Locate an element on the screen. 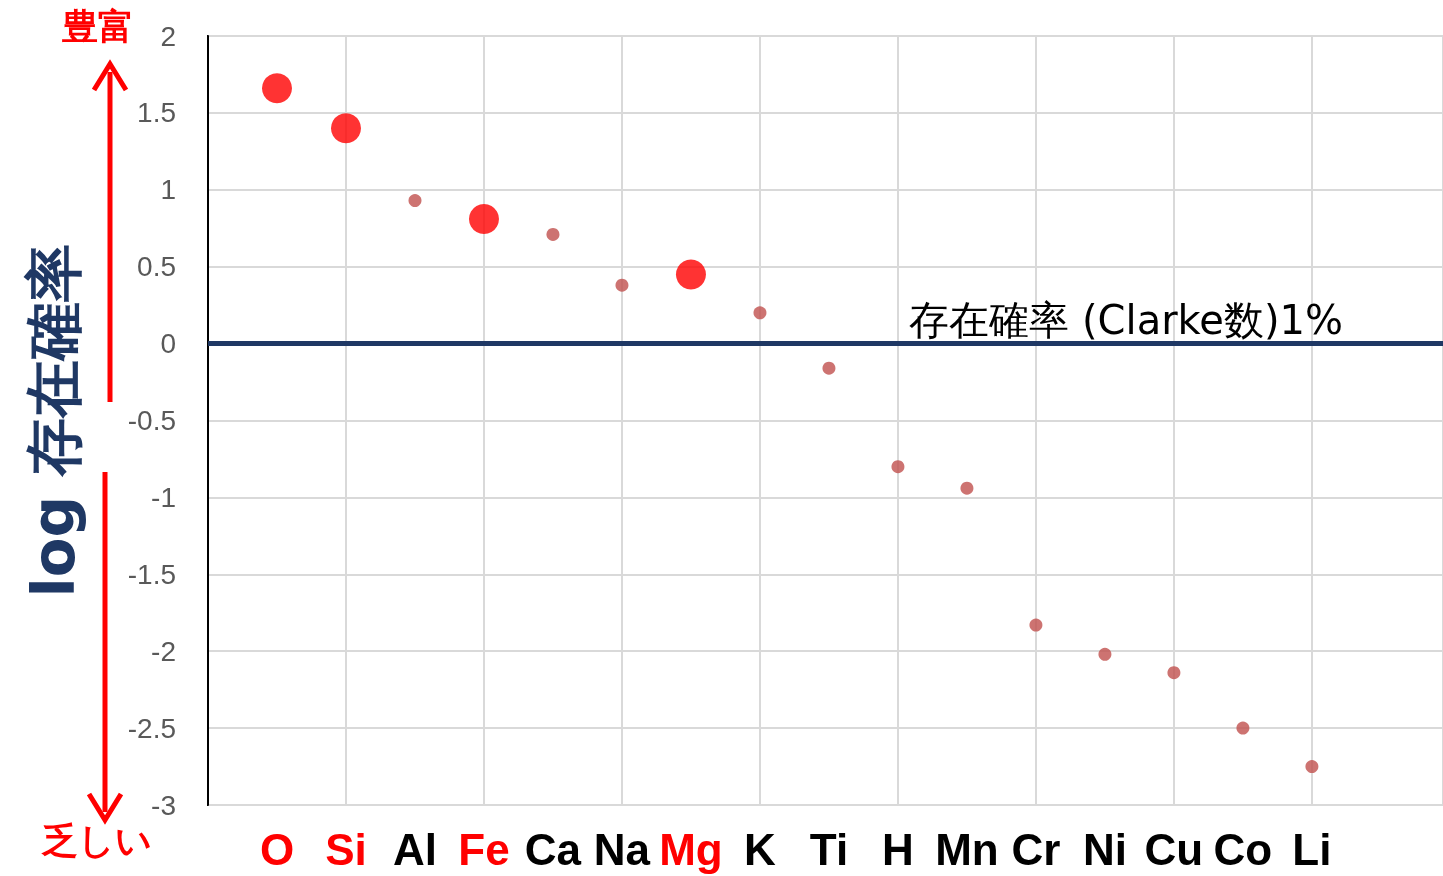 Image resolution: width=1443 pixels, height=876 pixels. y-tick-label: -1.5 is located at coordinates (151, 574).